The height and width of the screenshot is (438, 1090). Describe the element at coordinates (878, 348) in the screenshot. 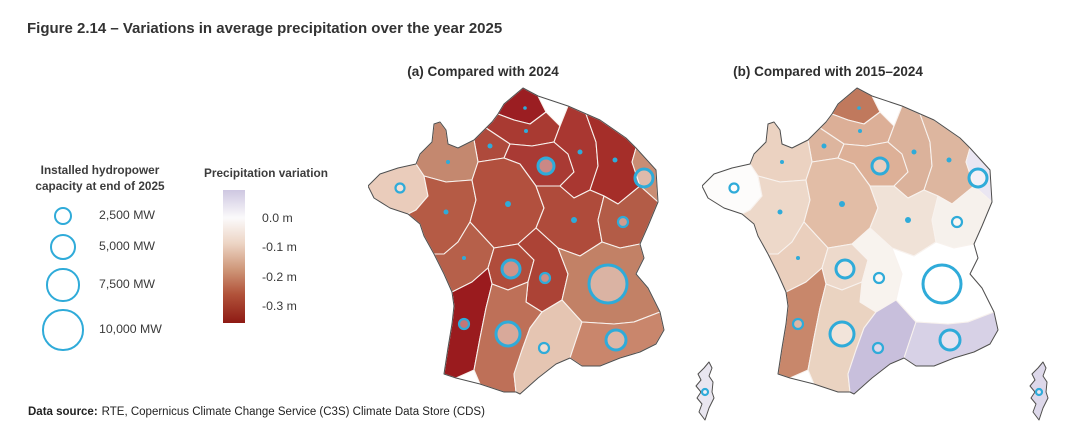

I see `map-b-hydro-circle-languedoc-roussillon` at that location.